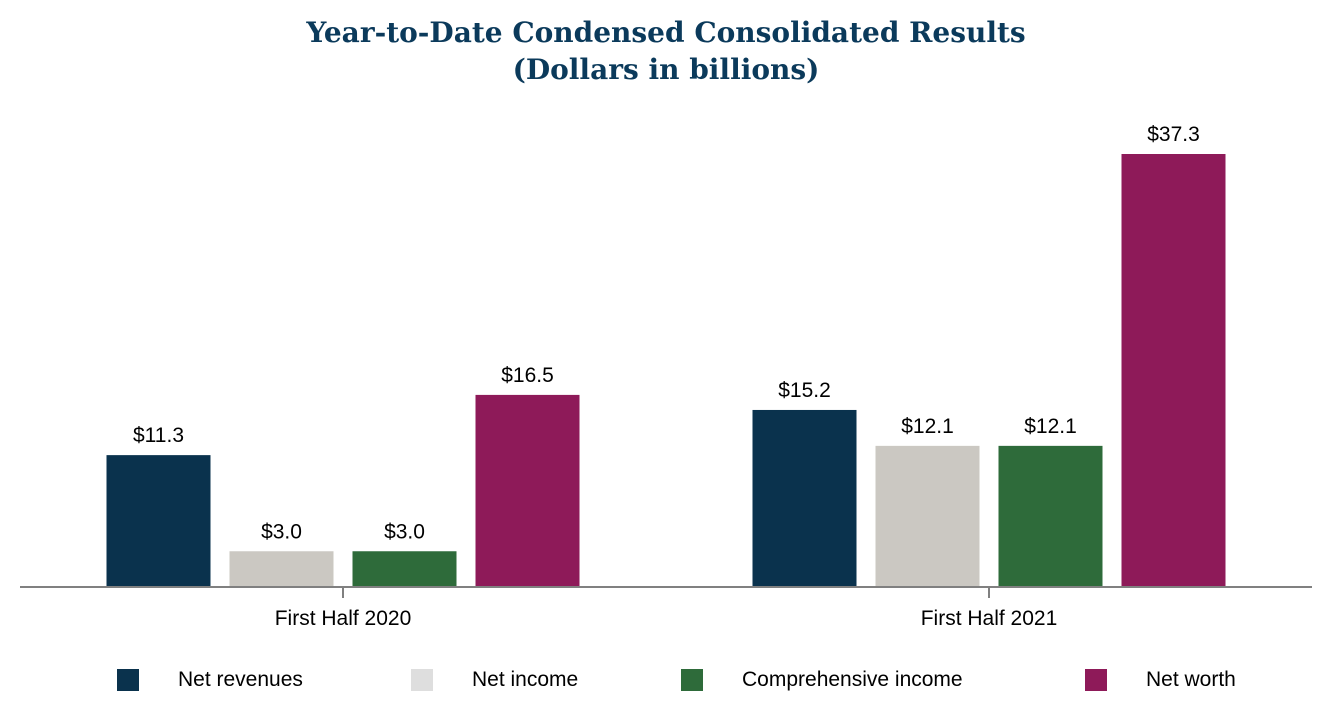 The width and height of the screenshot is (1332, 720). I want to click on chart-subtitle: (Dollars in billions), so click(666, 69).